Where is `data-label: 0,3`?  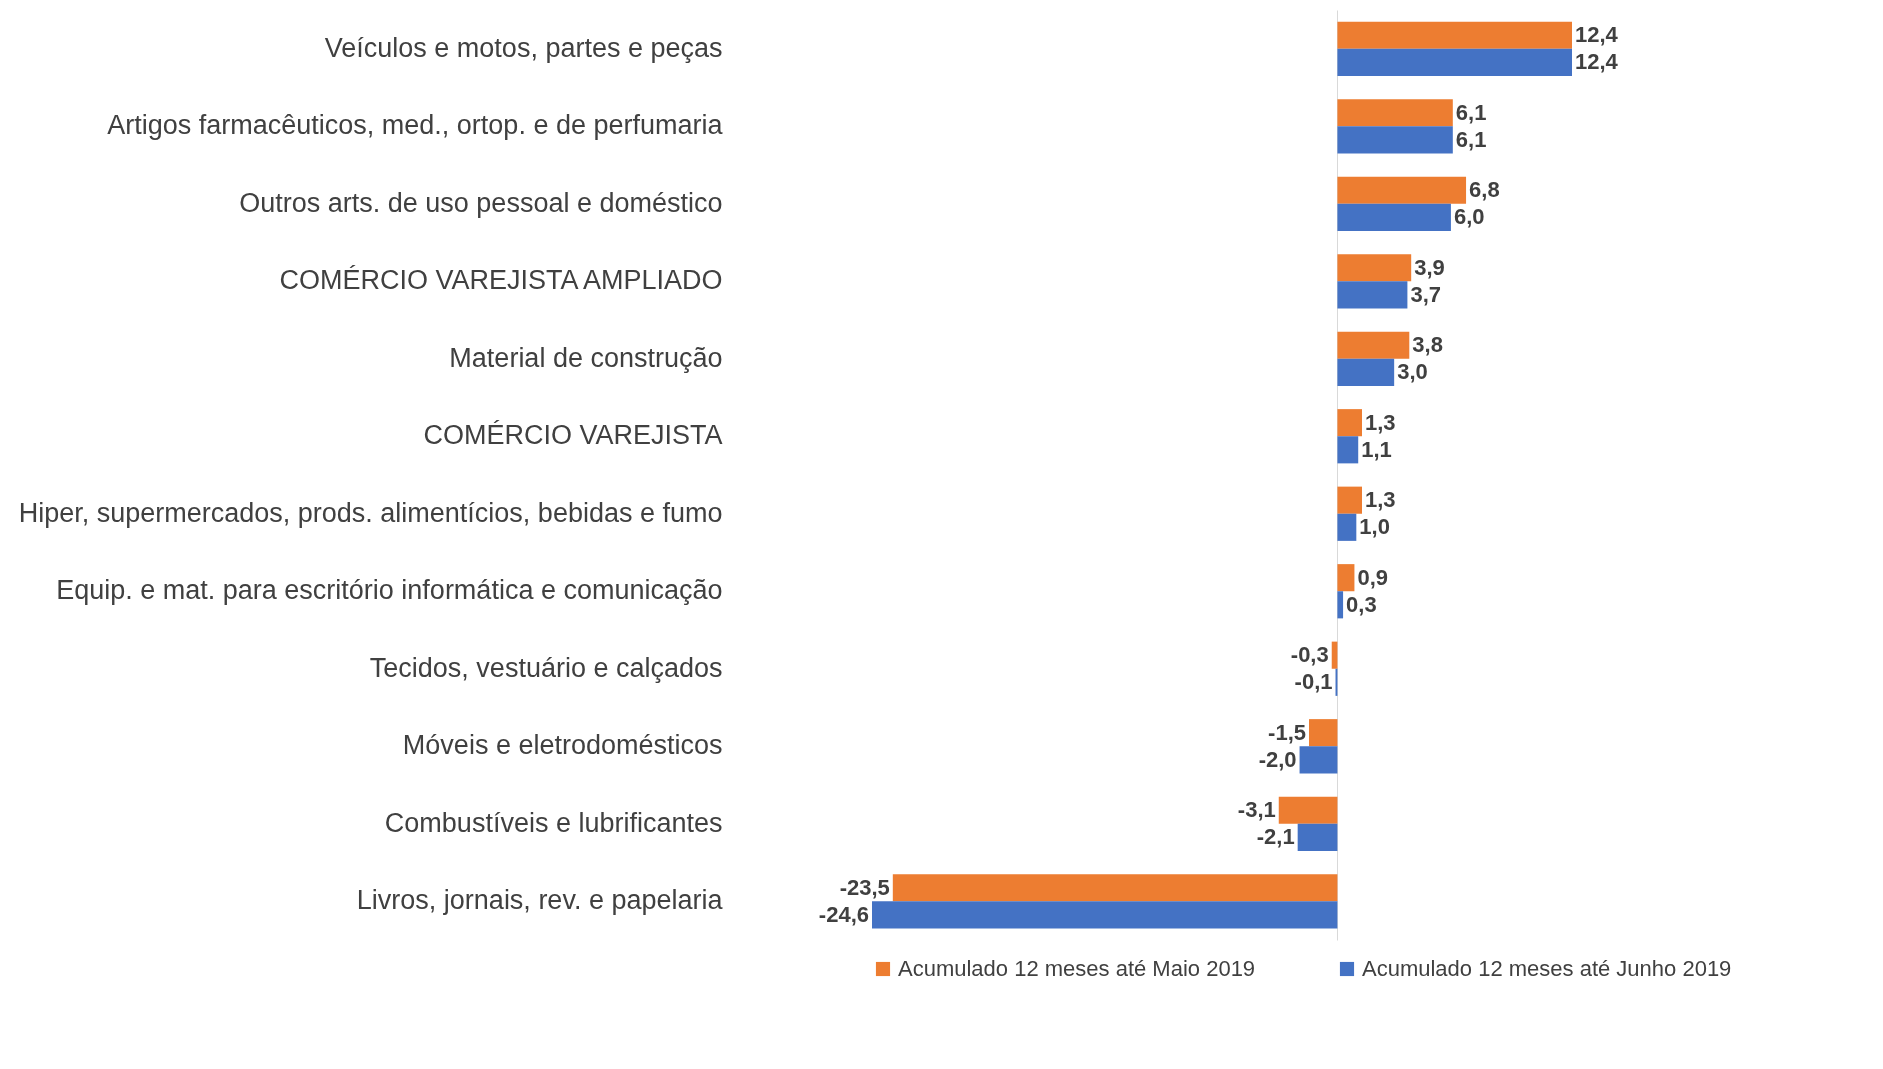
data-label: 0,3 is located at coordinates (1361, 604).